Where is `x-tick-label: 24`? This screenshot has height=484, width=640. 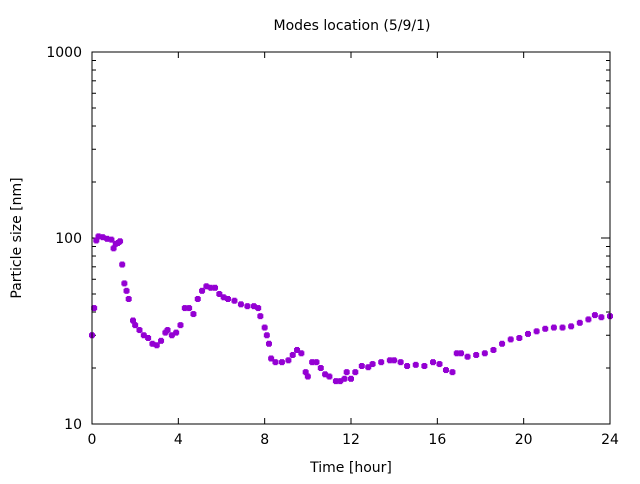 x-tick-label: 24 is located at coordinates (610, 440).